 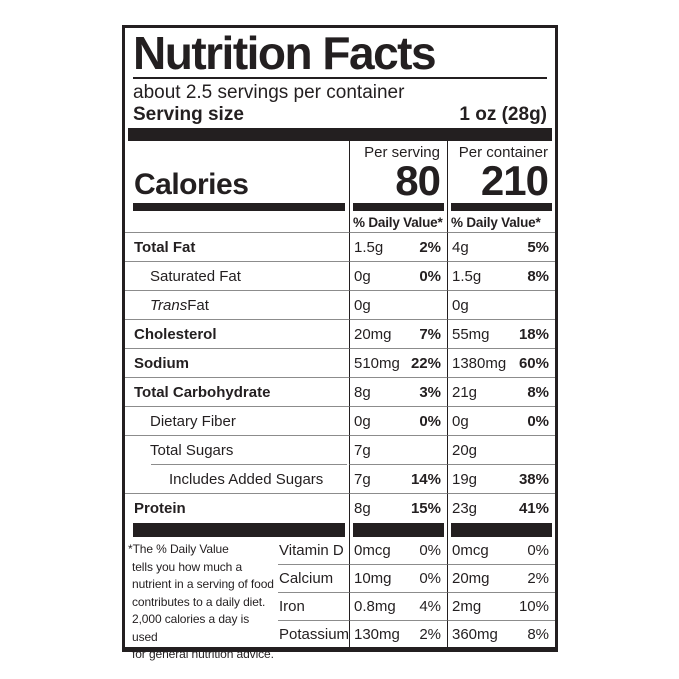 What do you see at coordinates (373, 578) in the screenshot?
I see `amount: 10mg` at bounding box center [373, 578].